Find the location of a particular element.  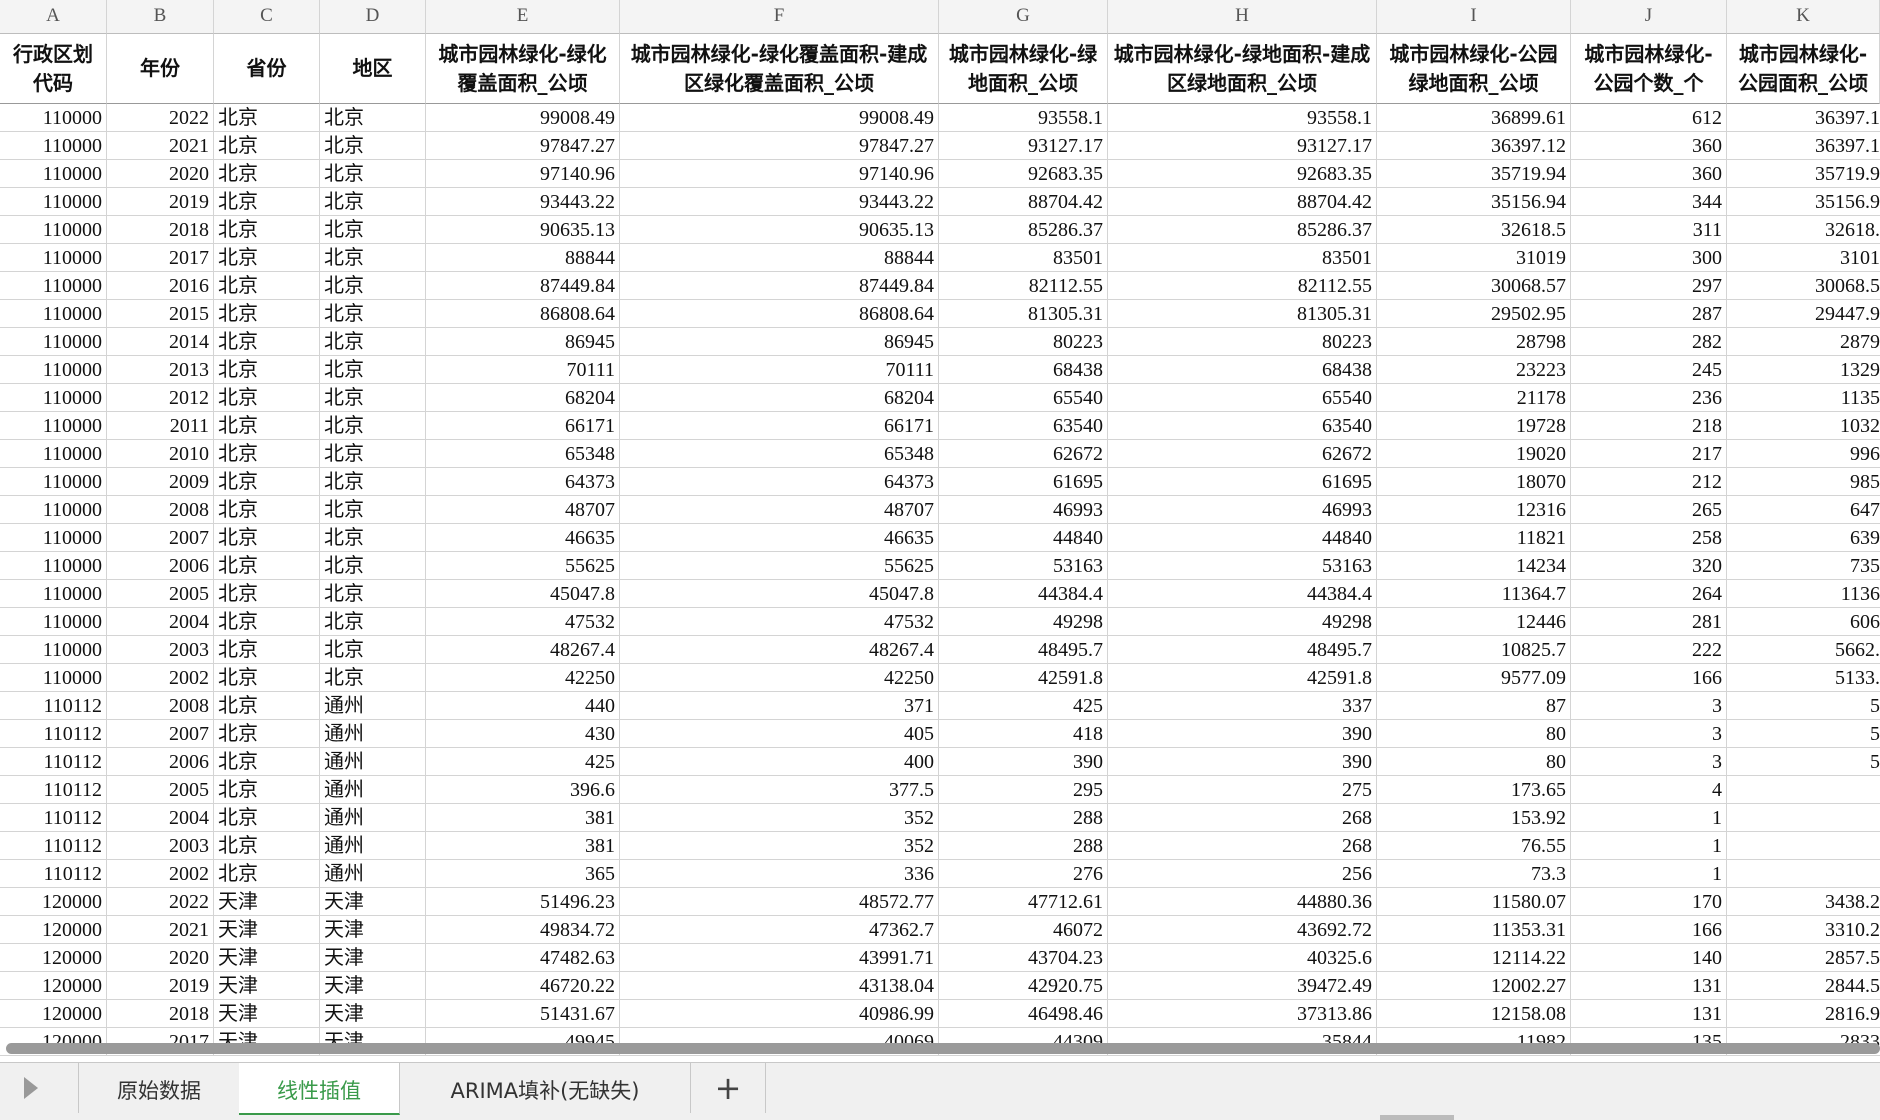

cell: 300 is located at coordinates (1649, 258).